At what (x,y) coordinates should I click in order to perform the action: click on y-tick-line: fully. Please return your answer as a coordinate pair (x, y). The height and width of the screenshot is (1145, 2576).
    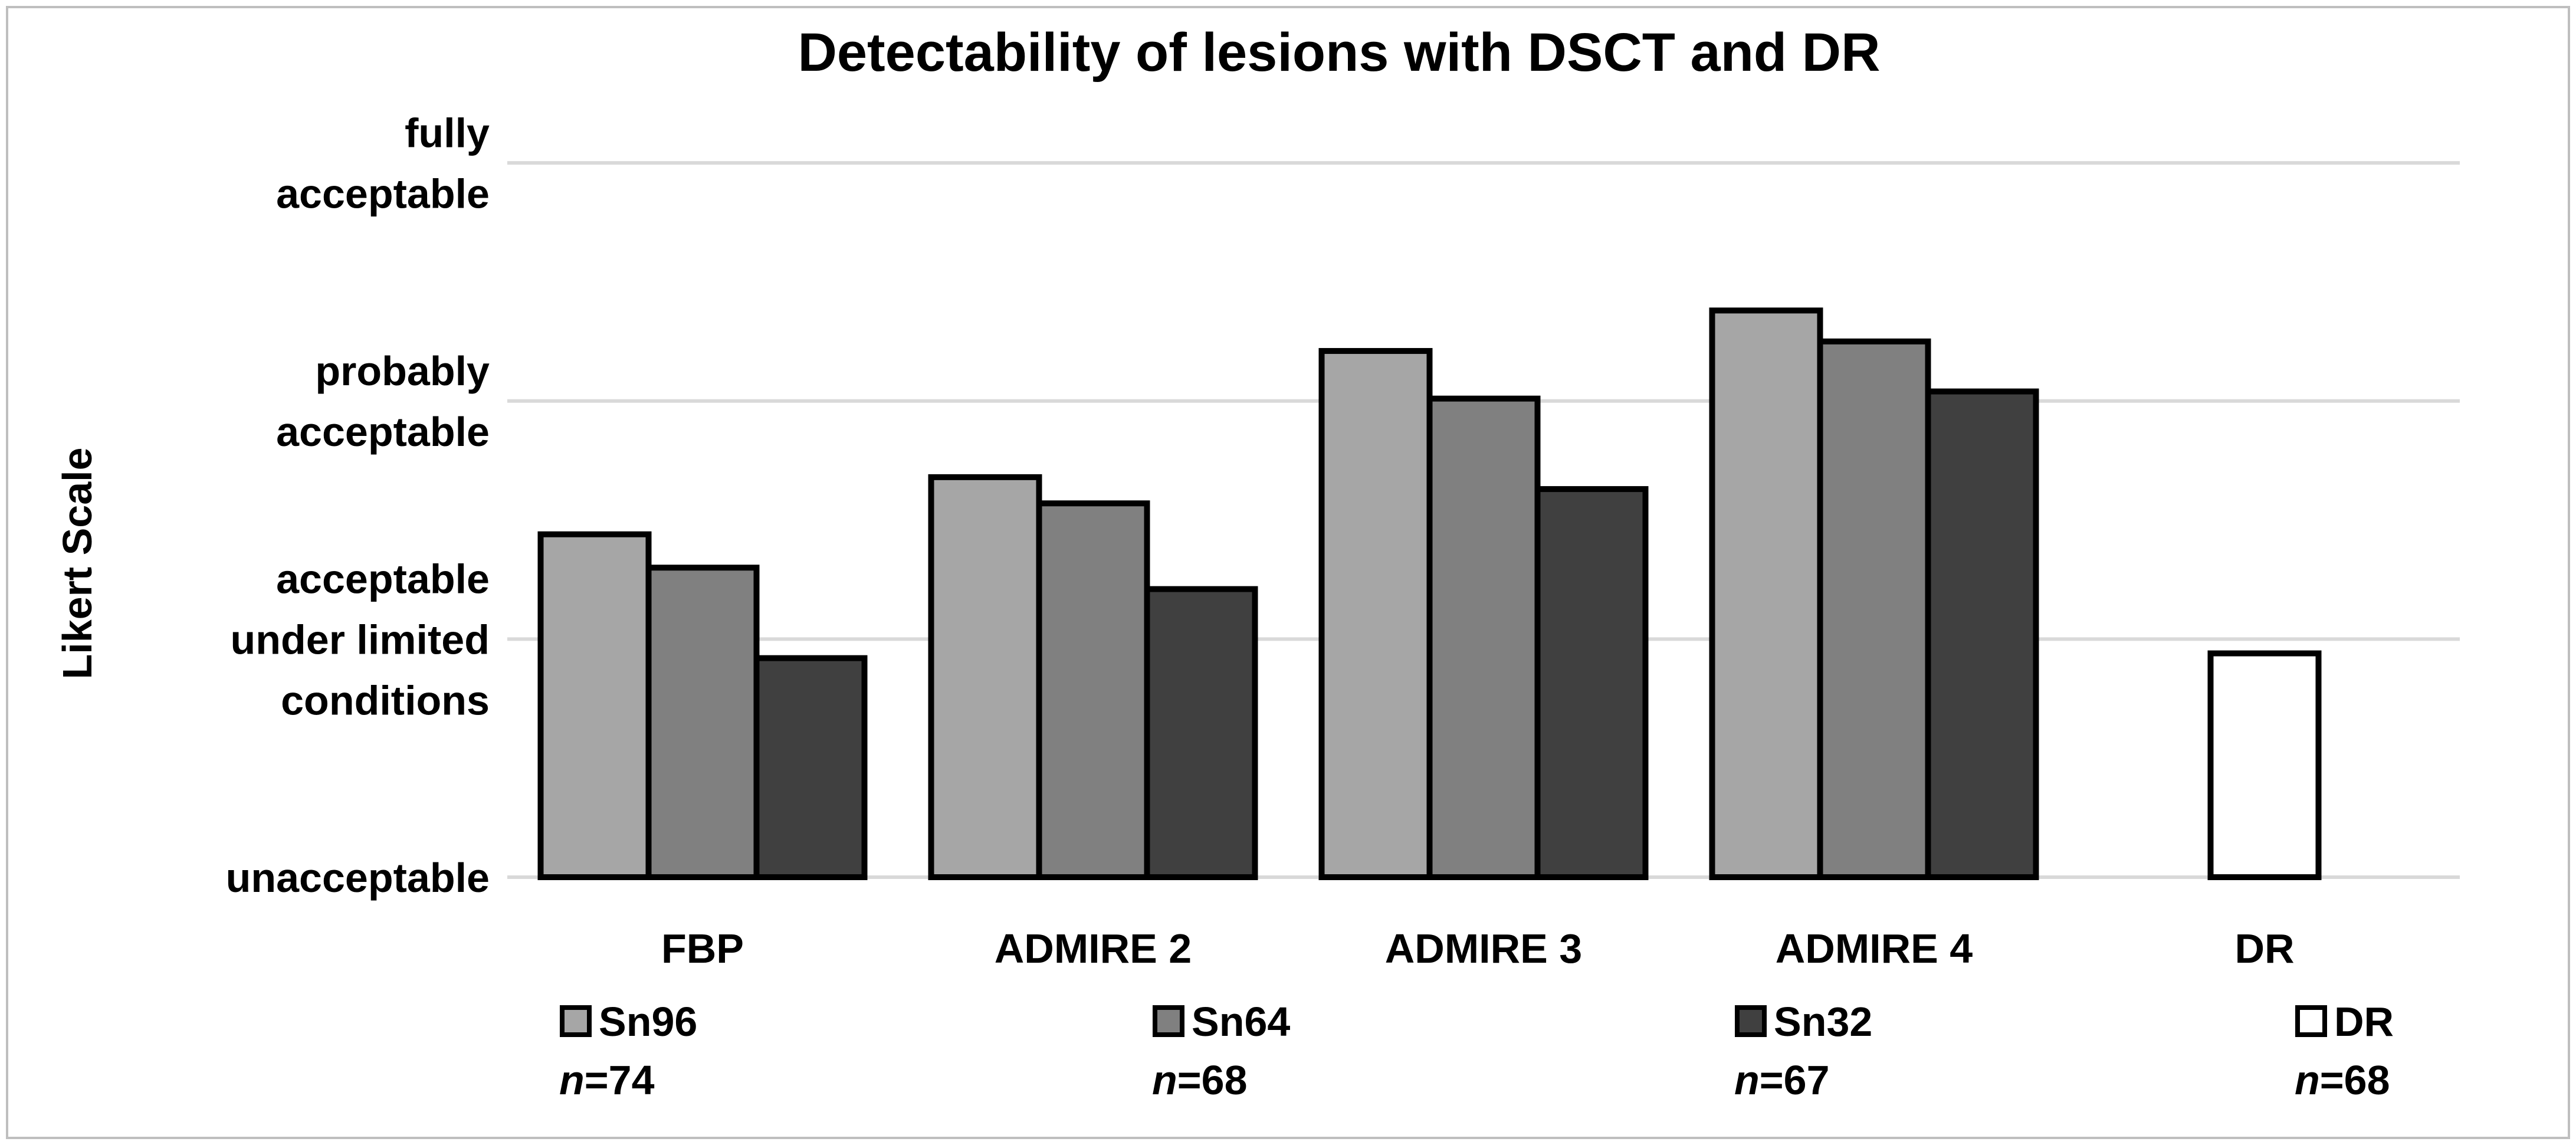
    Looking at the image, I should click on (447, 133).